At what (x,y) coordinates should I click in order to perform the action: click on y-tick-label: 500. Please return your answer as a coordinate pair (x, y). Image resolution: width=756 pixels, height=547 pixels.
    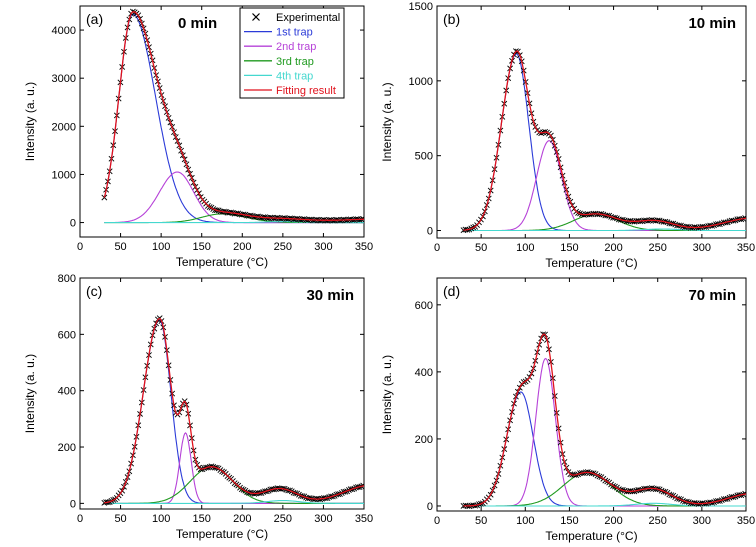
    Looking at the image, I should click on (424, 157).